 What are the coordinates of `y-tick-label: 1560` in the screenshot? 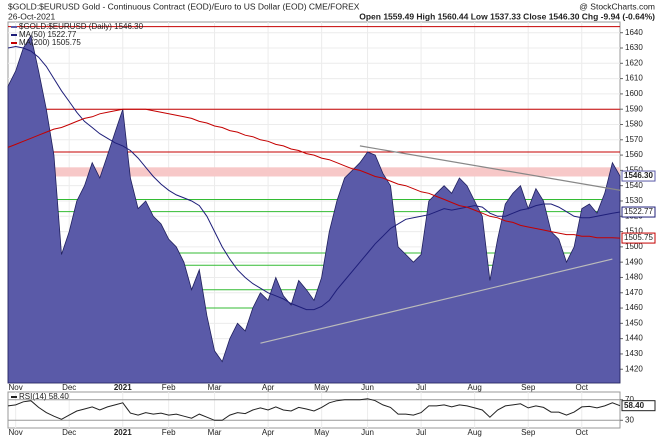 It's located at (634, 154).